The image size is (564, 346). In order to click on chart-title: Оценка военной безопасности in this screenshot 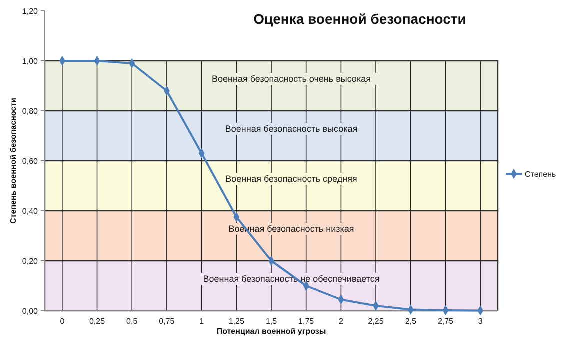, I will do `click(360, 19)`.